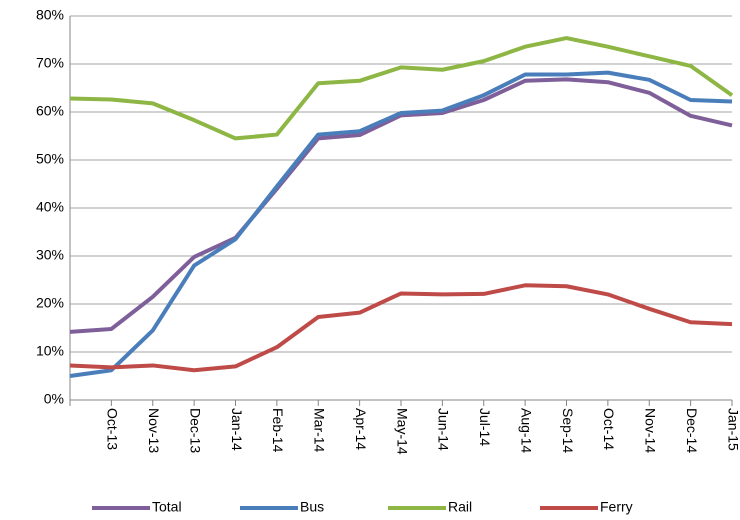 This screenshot has height=520, width=740. What do you see at coordinates (278, 430) in the screenshot?
I see `x-tick-label: Feb-14` at bounding box center [278, 430].